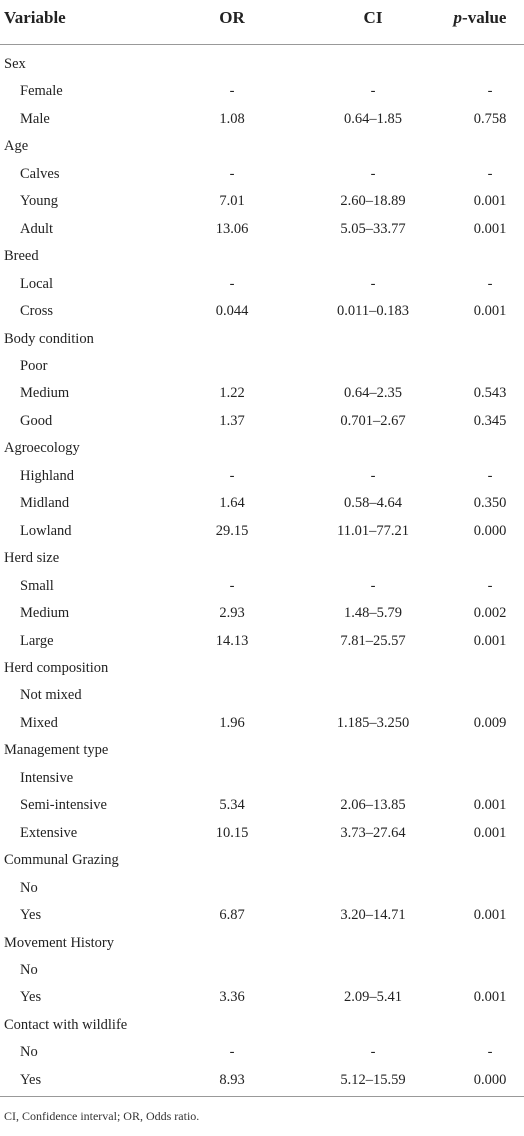 This screenshot has width=524, height=1136. What do you see at coordinates (56, 750) in the screenshot?
I see `group-label: Management type` at bounding box center [56, 750].